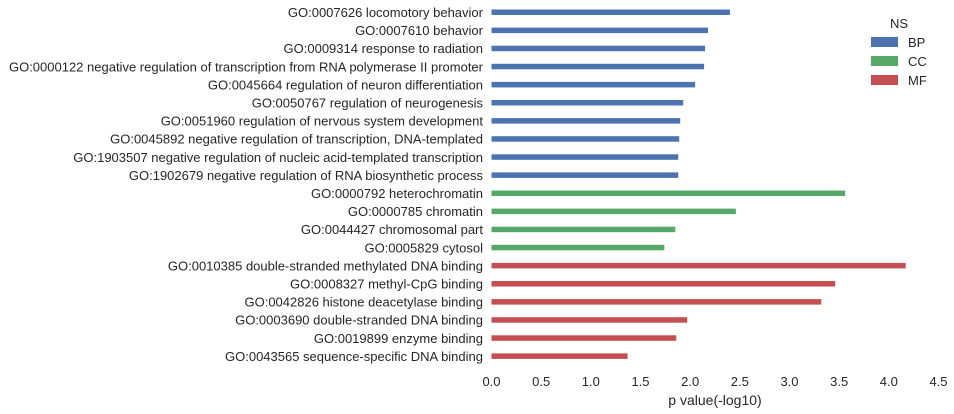  Describe the element at coordinates (419, 30) in the screenshot. I see `category-label: GO:0007610 behavior` at that location.